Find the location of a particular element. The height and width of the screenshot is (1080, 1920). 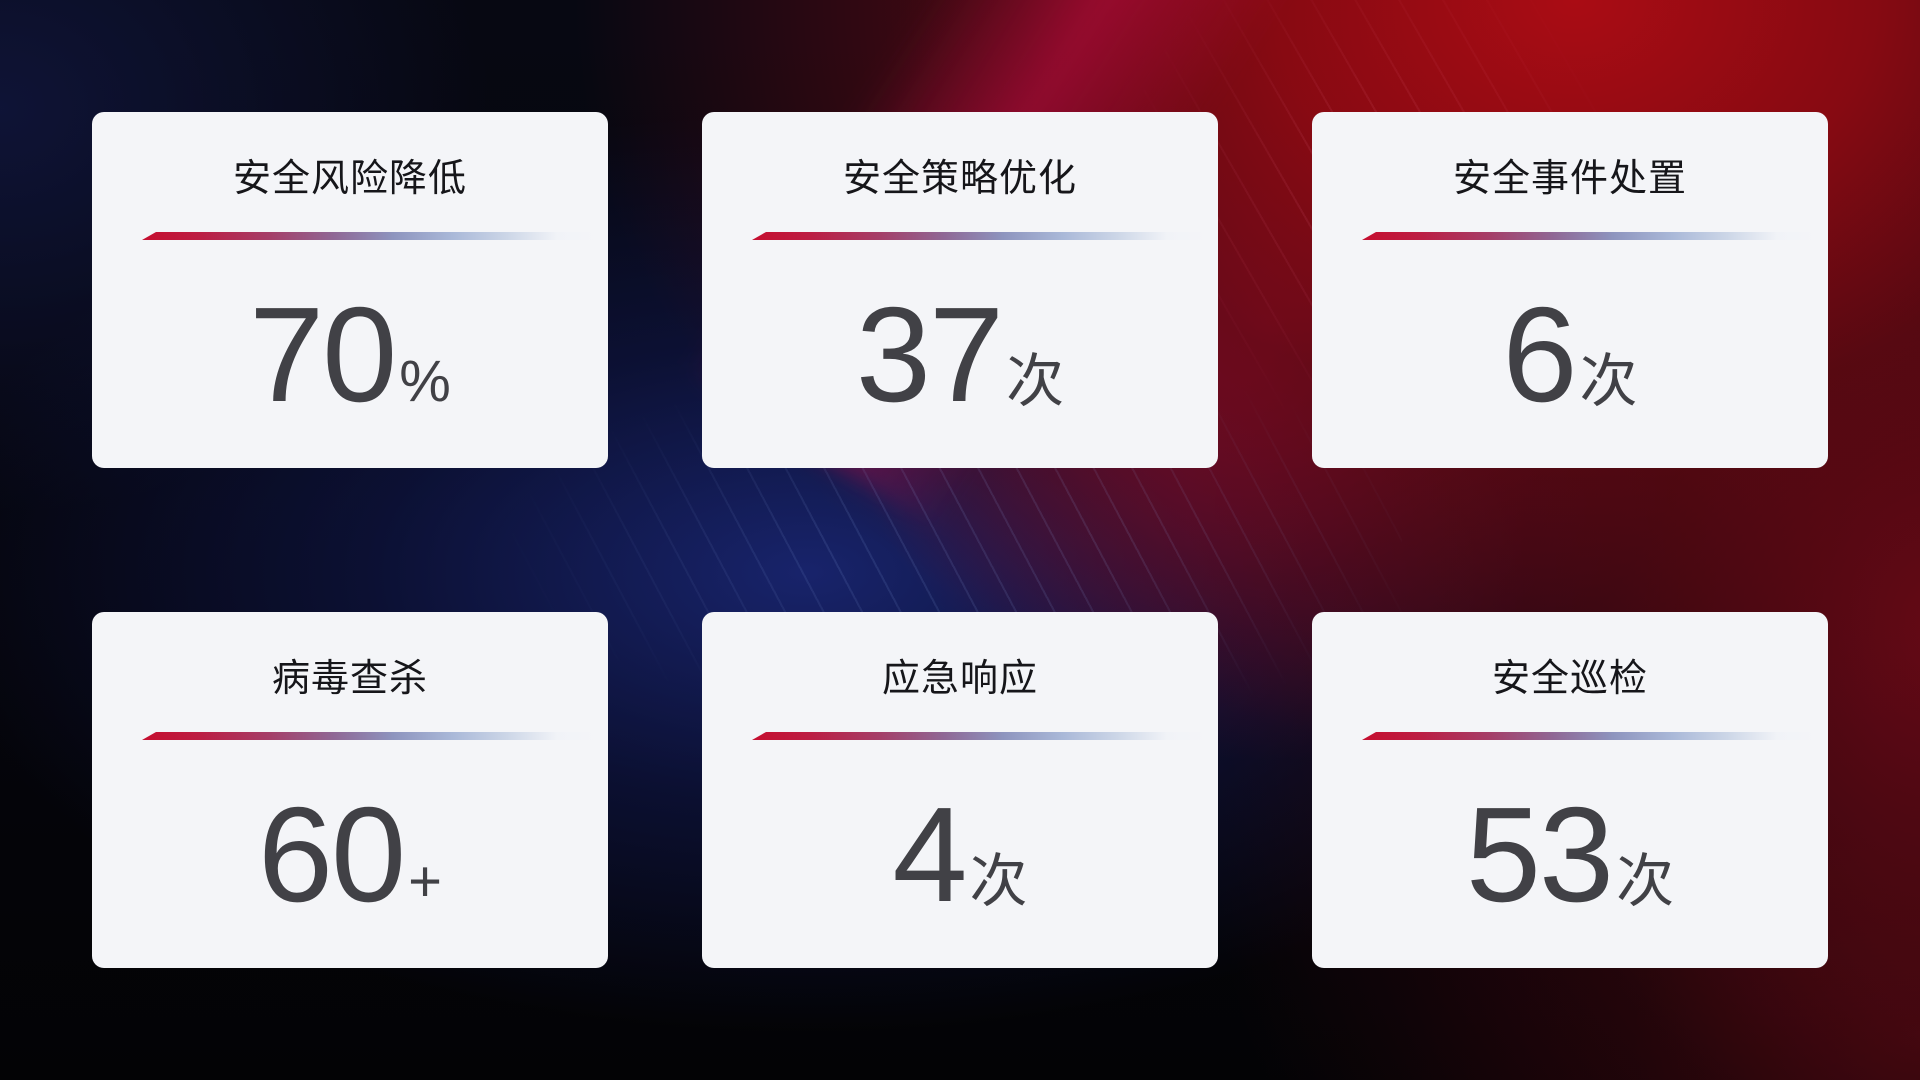

stat-card-virus-scan: 病毒查杀 60+ is located at coordinates (350, 790).